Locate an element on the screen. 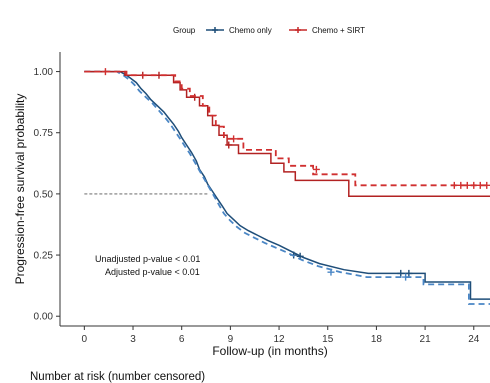 The height and width of the screenshot is (383, 490). adjusted-p-value: Adjusted p-value < 0.01 is located at coordinates (152, 272).